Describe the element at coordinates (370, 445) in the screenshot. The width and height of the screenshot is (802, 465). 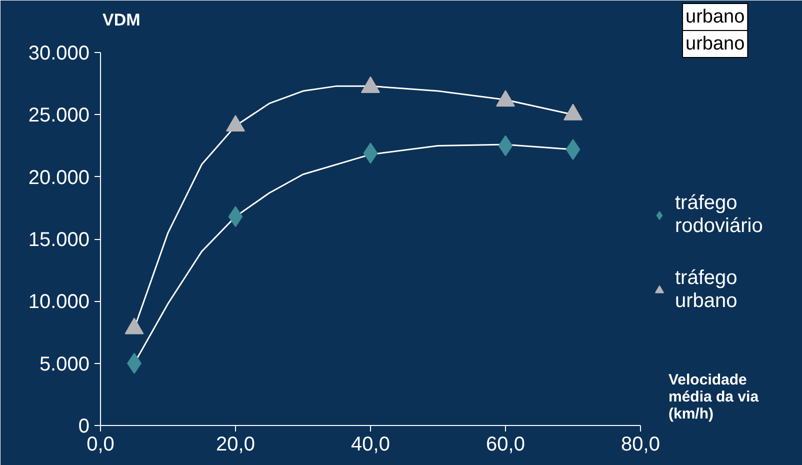
I see `x-tick-label: 40,0` at that location.